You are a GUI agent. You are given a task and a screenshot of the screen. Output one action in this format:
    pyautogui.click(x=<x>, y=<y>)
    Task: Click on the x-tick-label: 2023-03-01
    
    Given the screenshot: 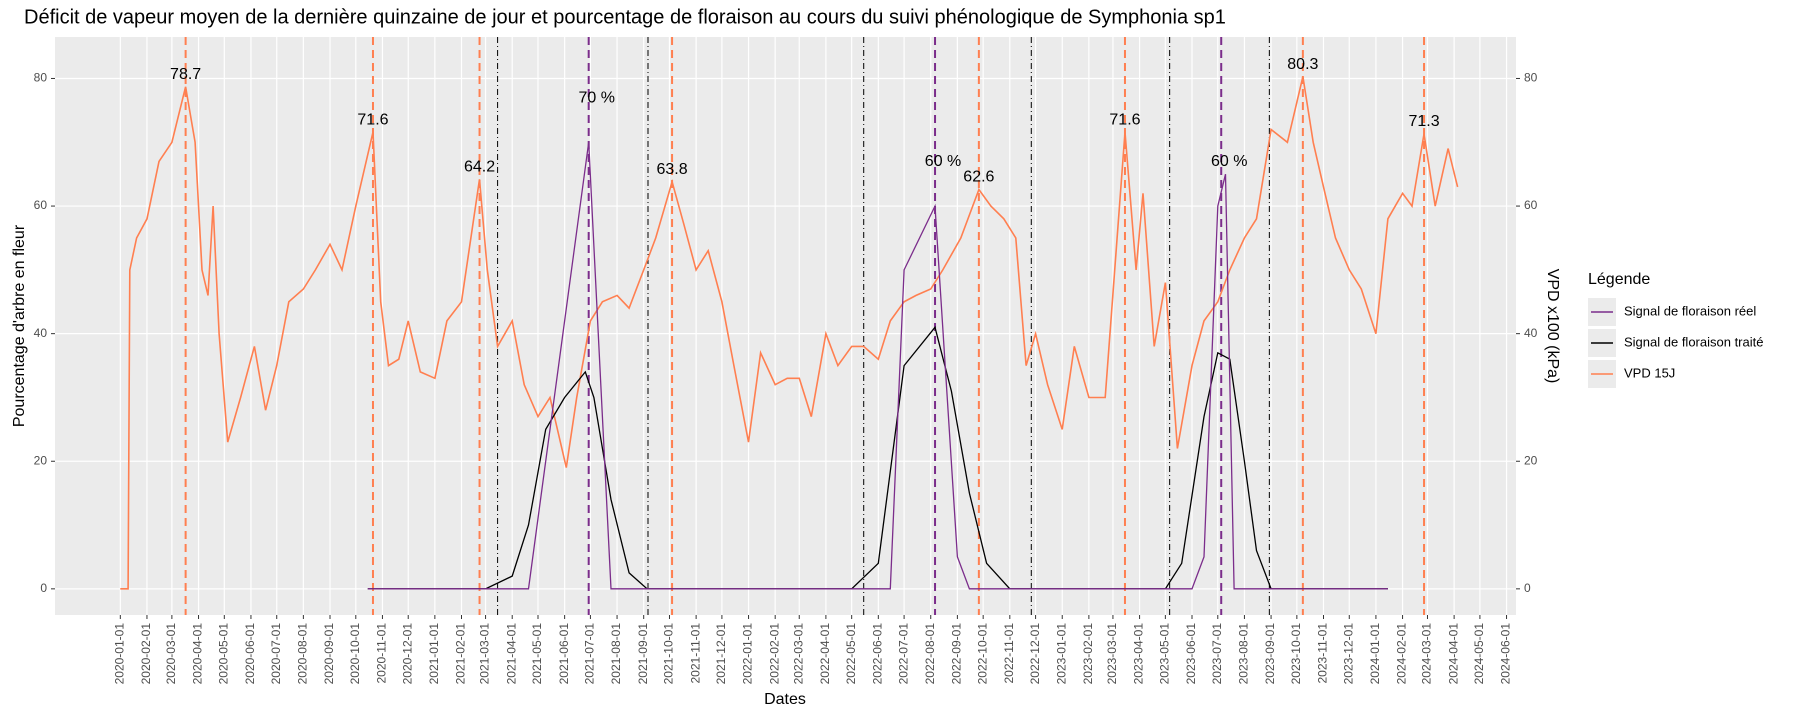 What is the action you would take?
    pyautogui.click(x=1112, y=654)
    